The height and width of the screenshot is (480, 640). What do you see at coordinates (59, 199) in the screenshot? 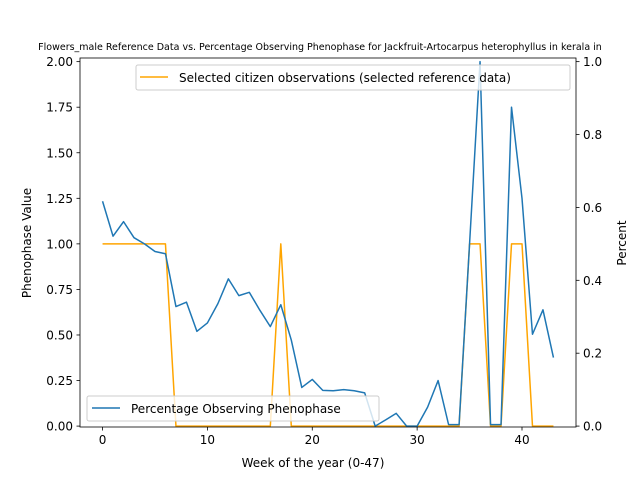
I see `y-tick-label-left: 1.25` at bounding box center [59, 199].